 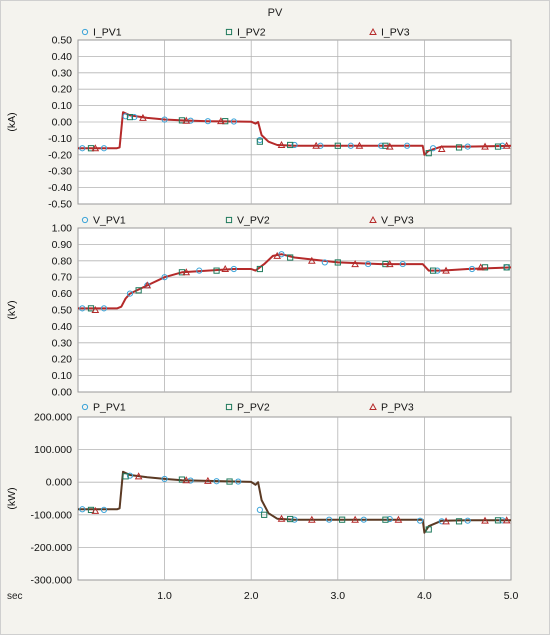 What do you see at coordinates (12, 309) in the screenshot?
I see `y-axis-label: (kV)` at bounding box center [12, 309].